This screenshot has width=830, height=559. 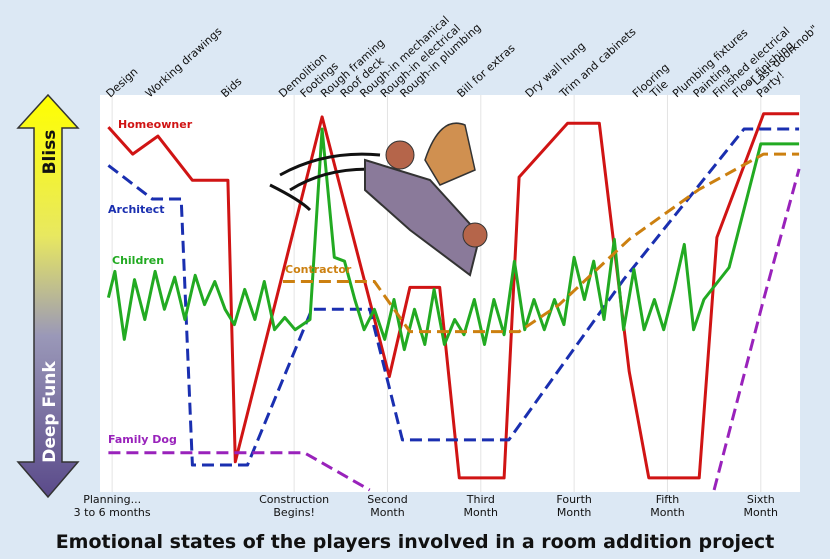 What do you see at coordinates (667, 506) in the screenshot?
I see `x-tick-label: Fifth Month` at bounding box center [667, 506].